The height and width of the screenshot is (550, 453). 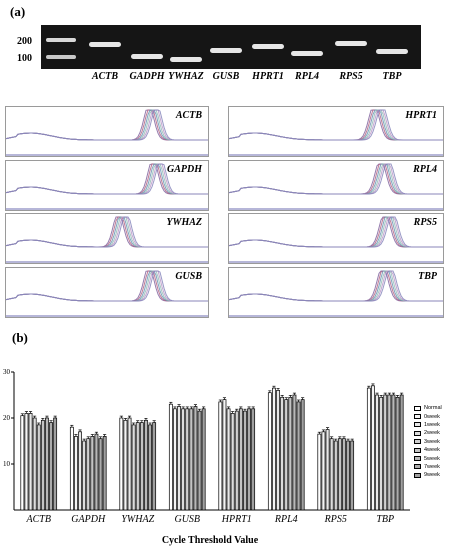 What do you see at coordinates (294, 452) in the screenshot?
I see `bar-rpl4-5week` at bounding box center [294, 452].